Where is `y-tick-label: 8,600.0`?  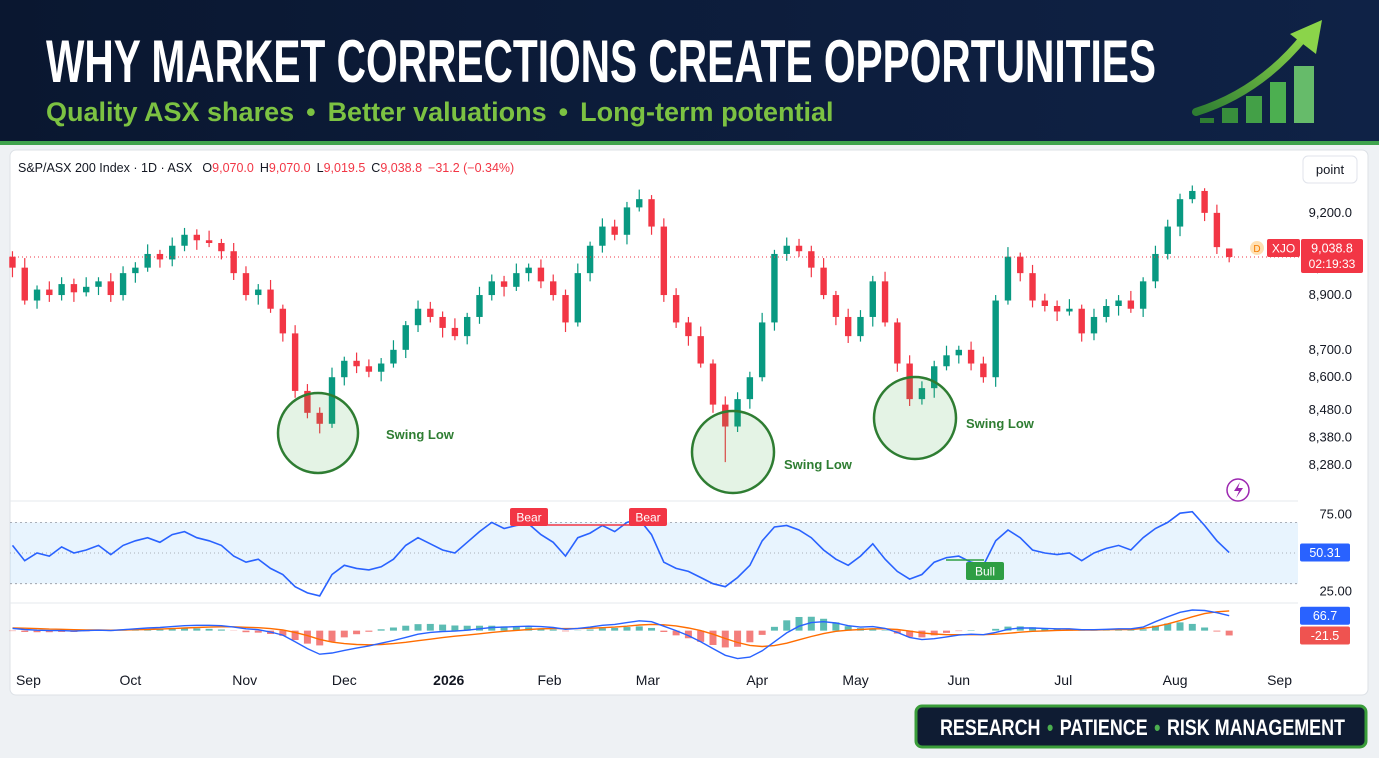
y-tick-label: 8,600.0 is located at coordinates (1330, 376).